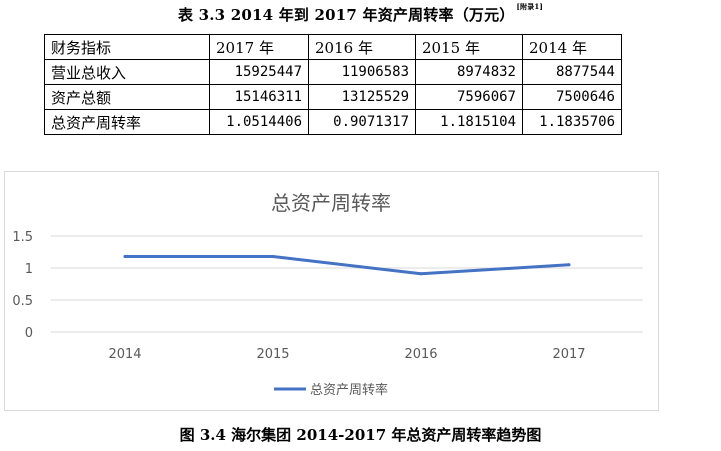 The width and height of the screenshot is (721, 451). I want to click on header-cell-2017: 2017 年, so click(259, 47).